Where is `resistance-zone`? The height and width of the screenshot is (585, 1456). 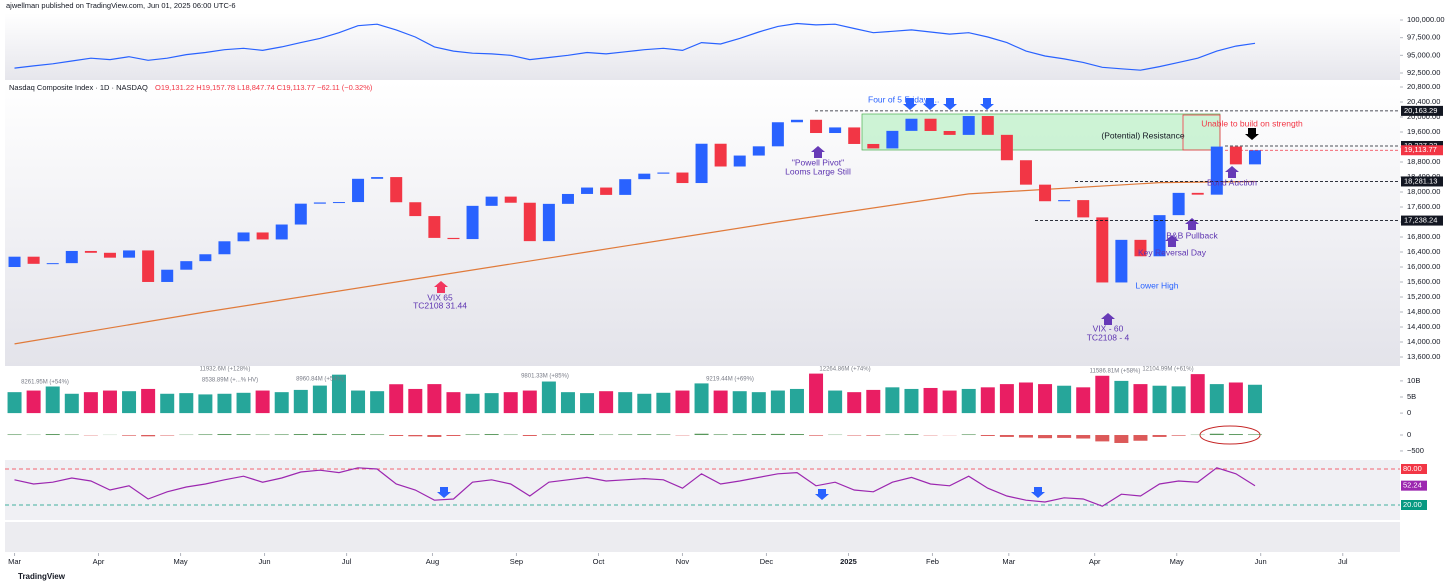 resistance-zone is located at coordinates (1041, 132).